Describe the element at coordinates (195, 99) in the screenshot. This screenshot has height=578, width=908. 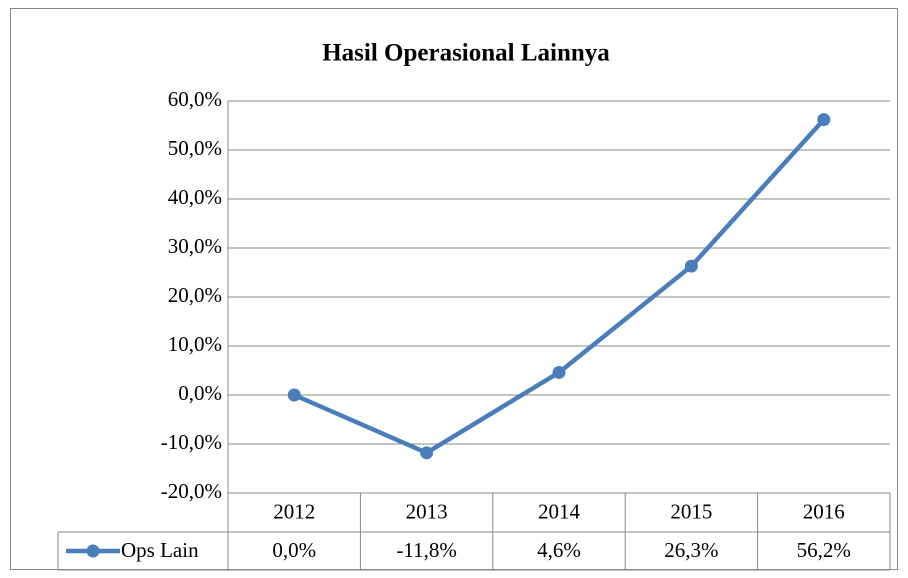
I see `y-tick-label: 60,0%` at that location.